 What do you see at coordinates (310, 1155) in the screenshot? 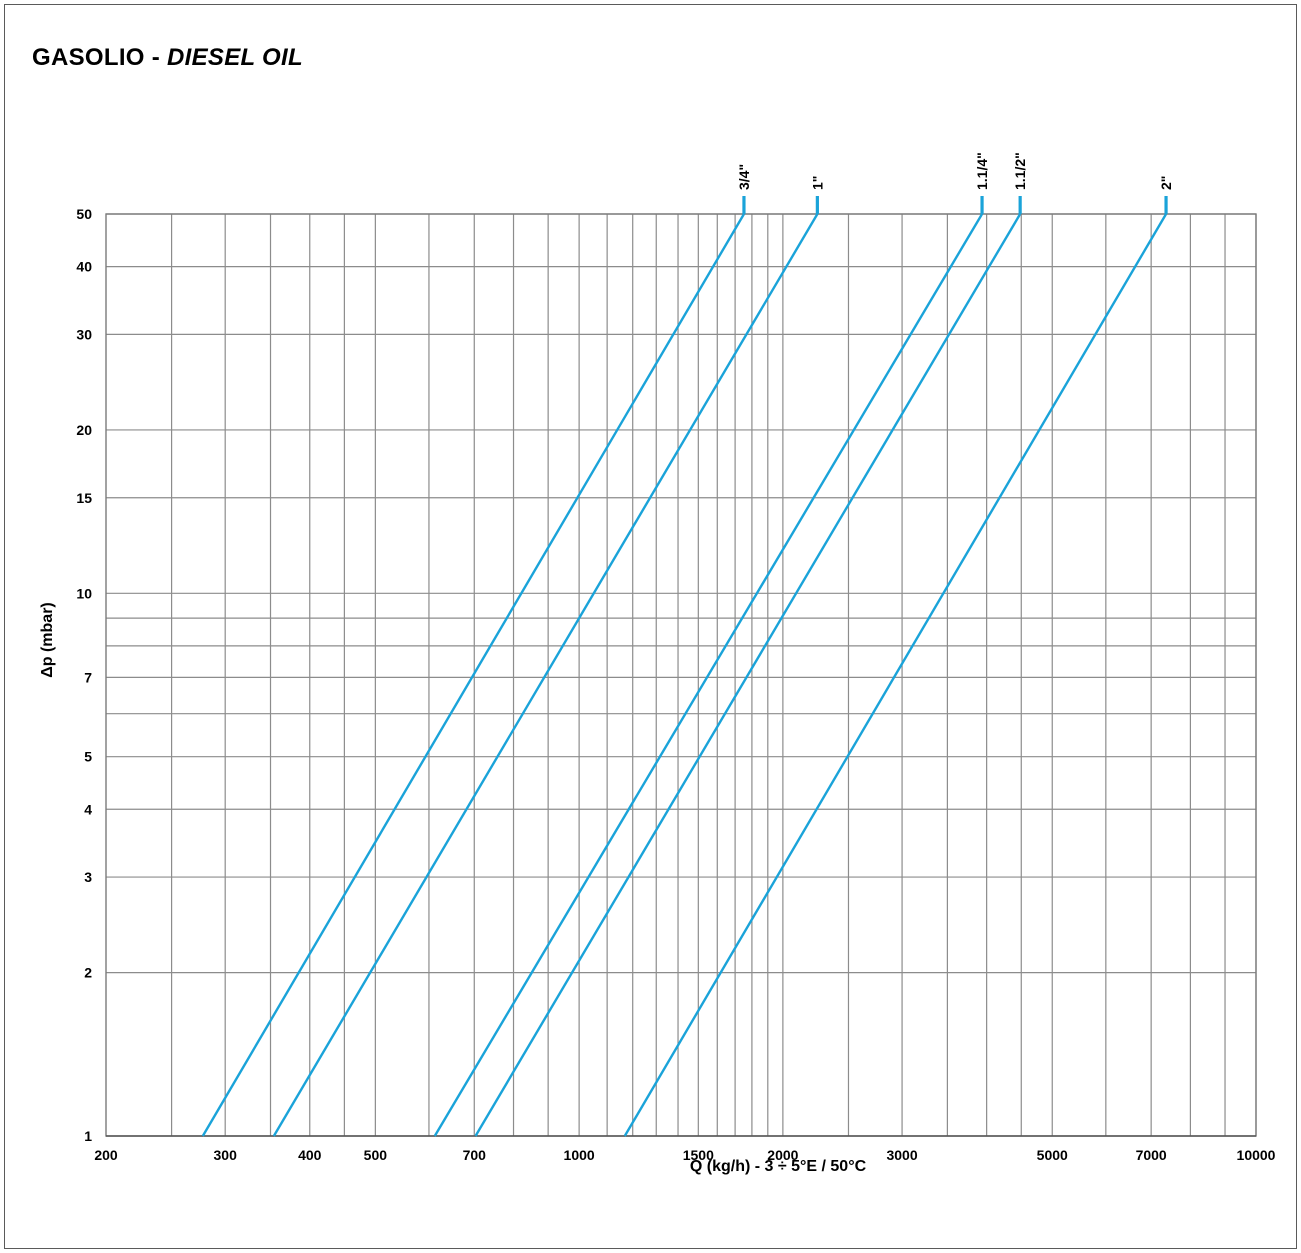
I see `x-tick-label: 400` at bounding box center [310, 1155].